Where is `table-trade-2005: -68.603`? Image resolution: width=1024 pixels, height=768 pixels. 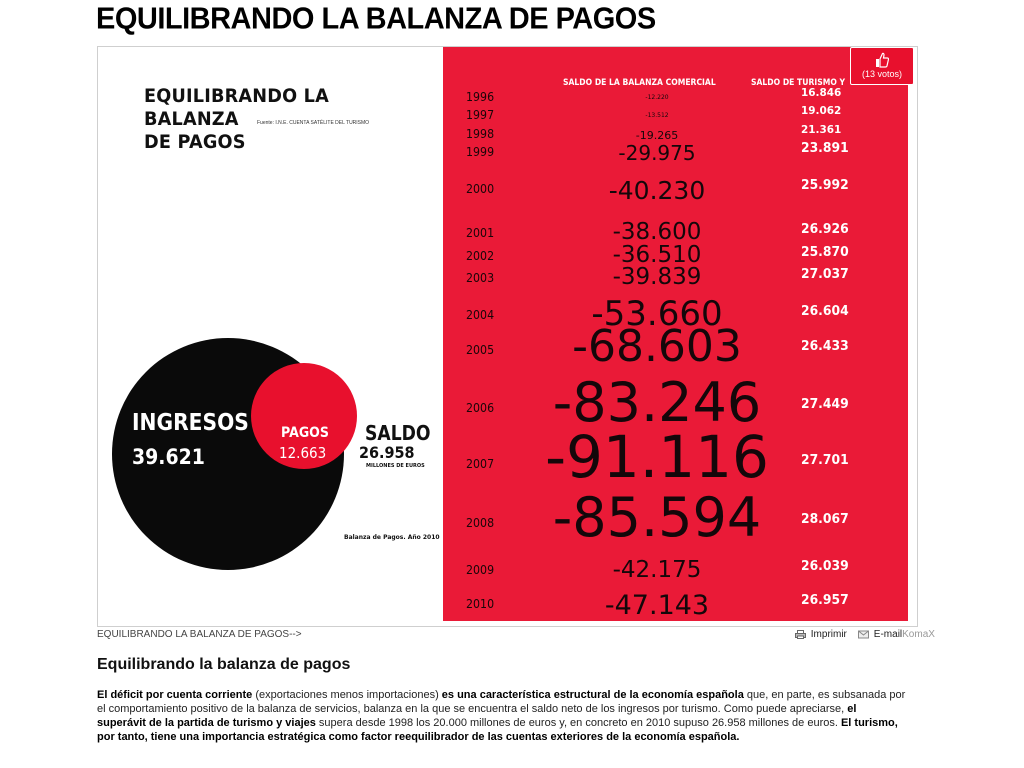 table-trade-2005: -68.603 is located at coordinates (657, 346).